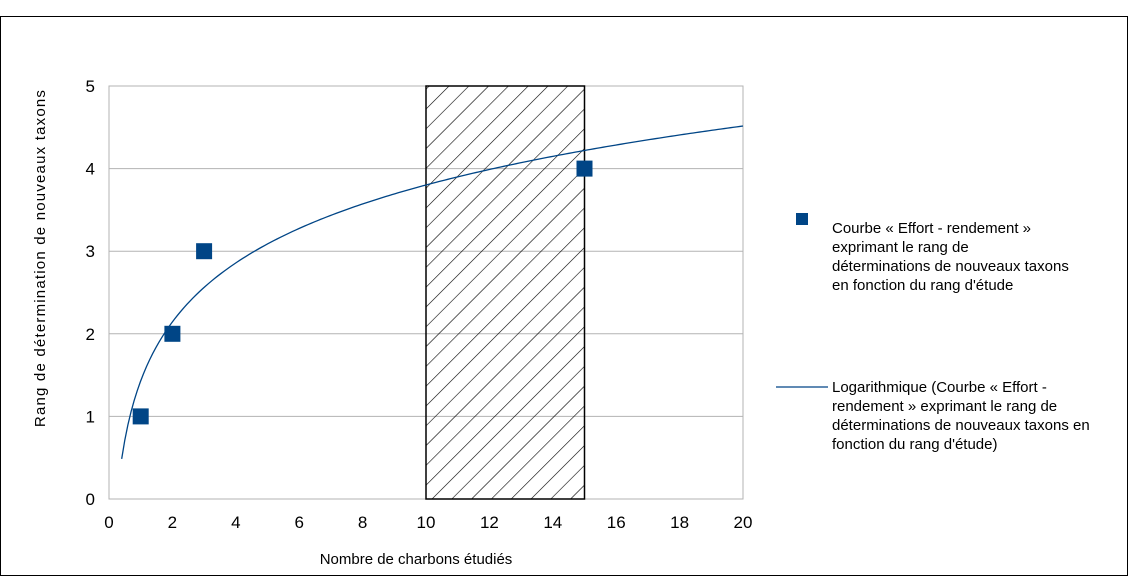  Describe the element at coordinates (90, 293) in the screenshot. I see `y-tick-labels: 0 1 2 3 4 5` at that location.